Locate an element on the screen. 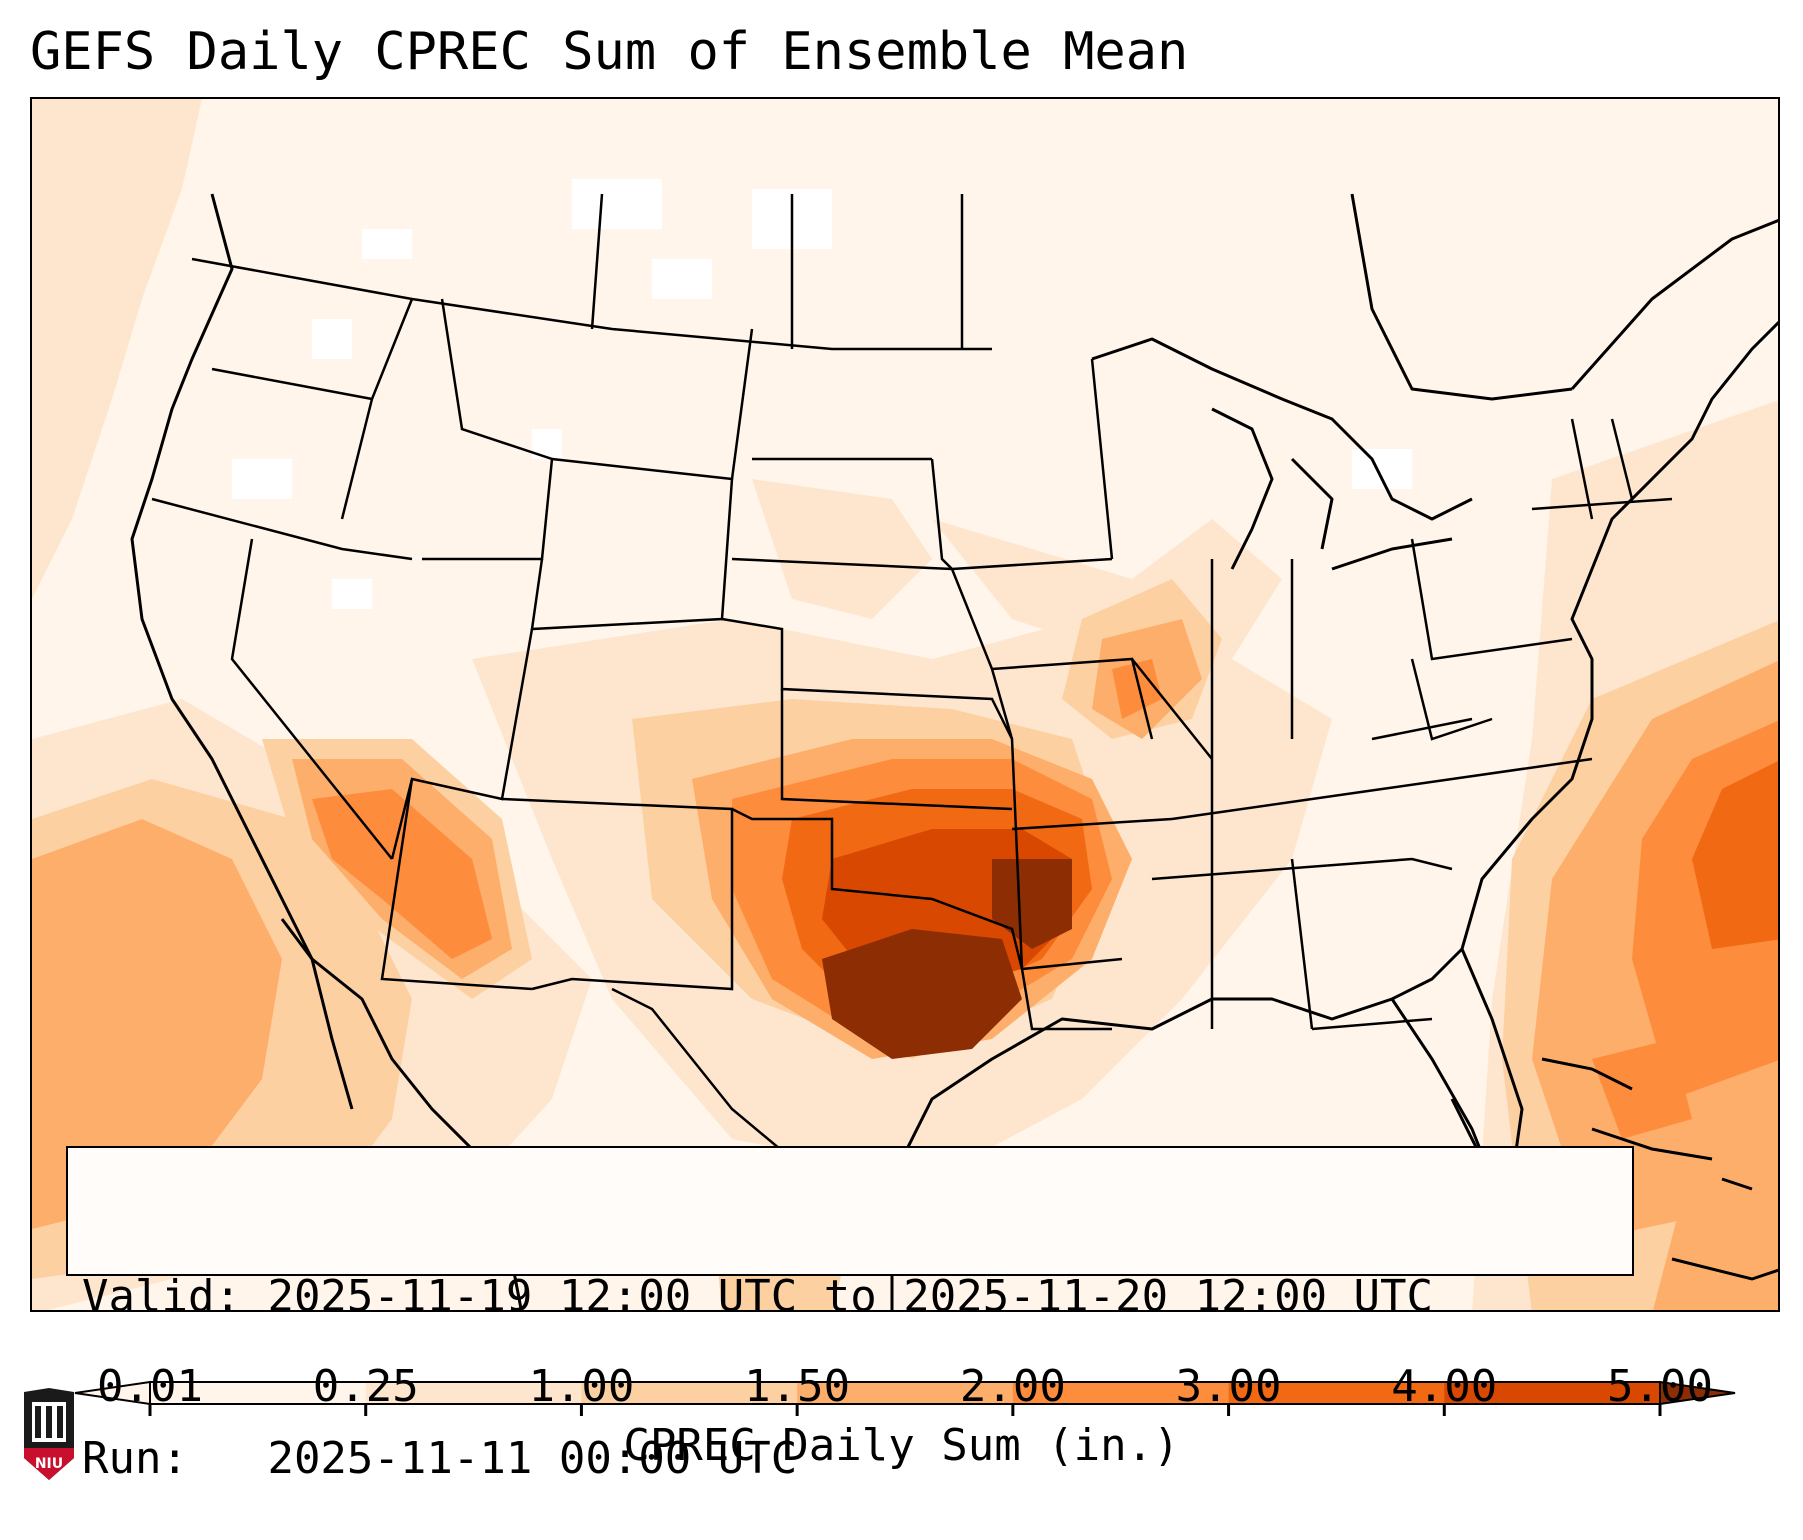 This screenshot has height=1540, width=1803. run-line: Run: 2025-11-11 00:00 UTC is located at coordinates (857, 1459).